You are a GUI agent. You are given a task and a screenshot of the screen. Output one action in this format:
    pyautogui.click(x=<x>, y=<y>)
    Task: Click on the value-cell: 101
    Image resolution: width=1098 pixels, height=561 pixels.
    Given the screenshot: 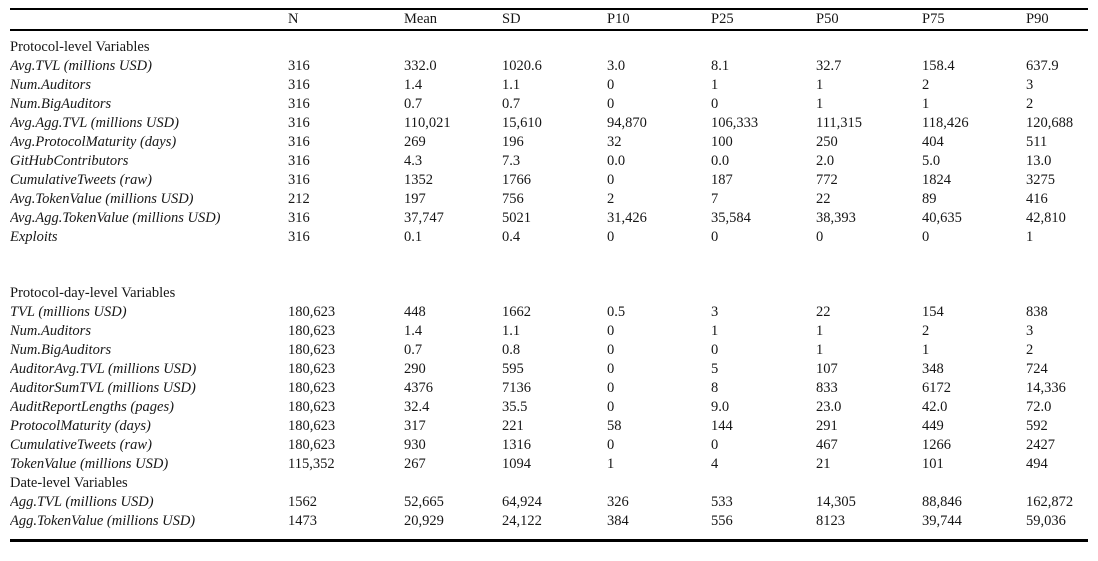 What is the action you would take?
    pyautogui.click(x=933, y=464)
    